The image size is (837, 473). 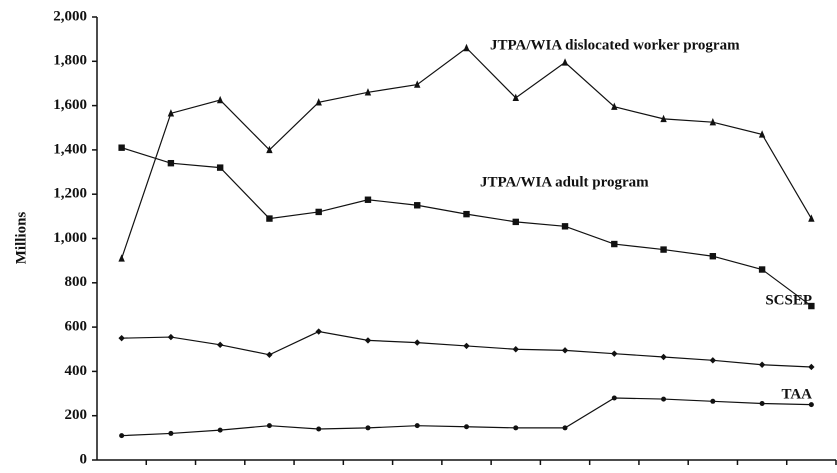 What do you see at coordinates (70, 238) in the screenshot?
I see `y-tick-label: 1,000` at bounding box center [70, 238].